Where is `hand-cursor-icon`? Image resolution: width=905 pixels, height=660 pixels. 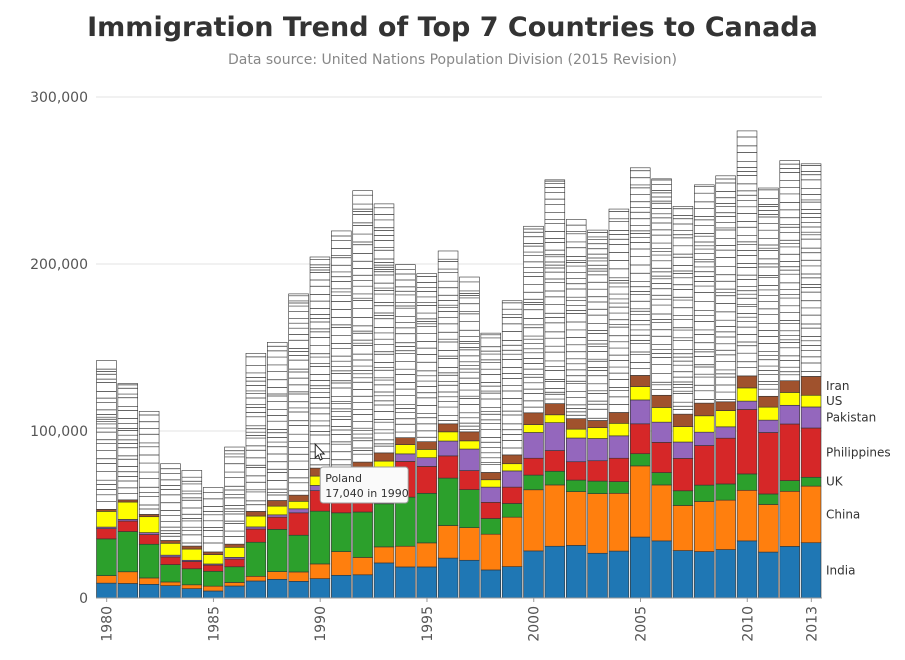
hand-cursor-icon is located at coordinates (320, 451).